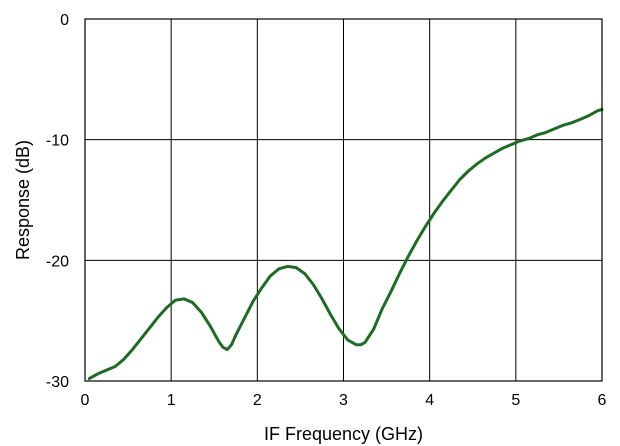  Describe the element at coordinates (515, 400) in the screenshot. I see `x-tick-label: 5` at that location.